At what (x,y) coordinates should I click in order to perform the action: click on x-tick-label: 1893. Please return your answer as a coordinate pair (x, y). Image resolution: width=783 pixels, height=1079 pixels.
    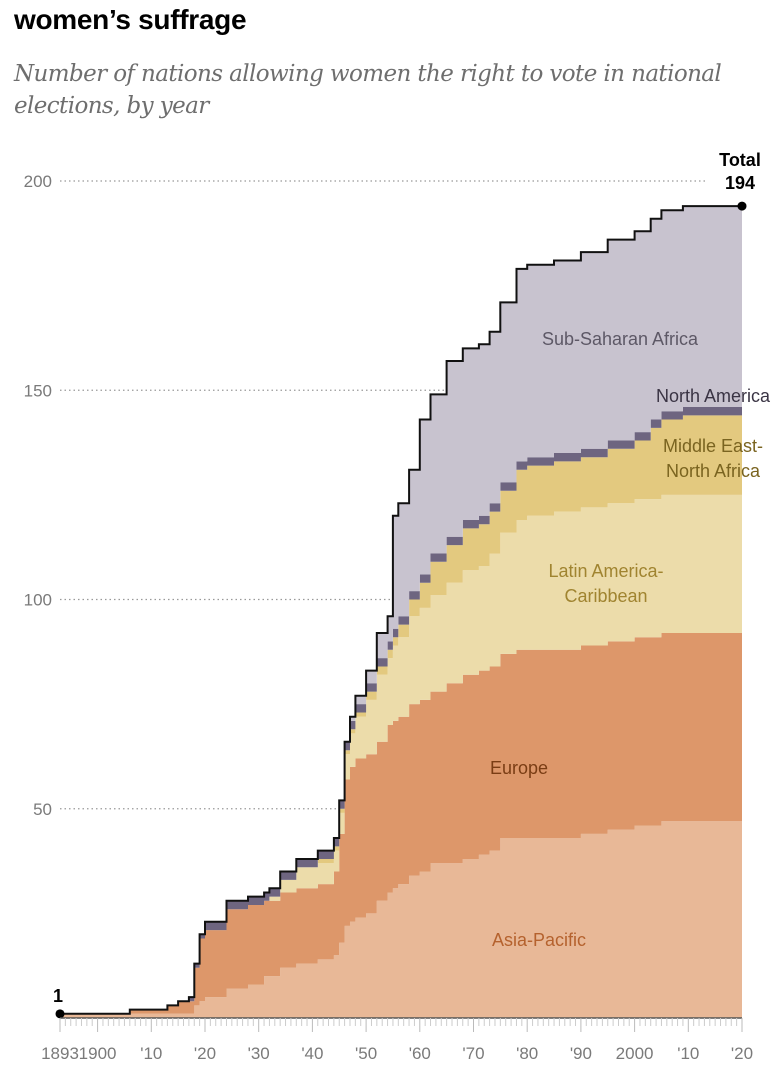
    Looking at the image, I should click on (60, 1053).